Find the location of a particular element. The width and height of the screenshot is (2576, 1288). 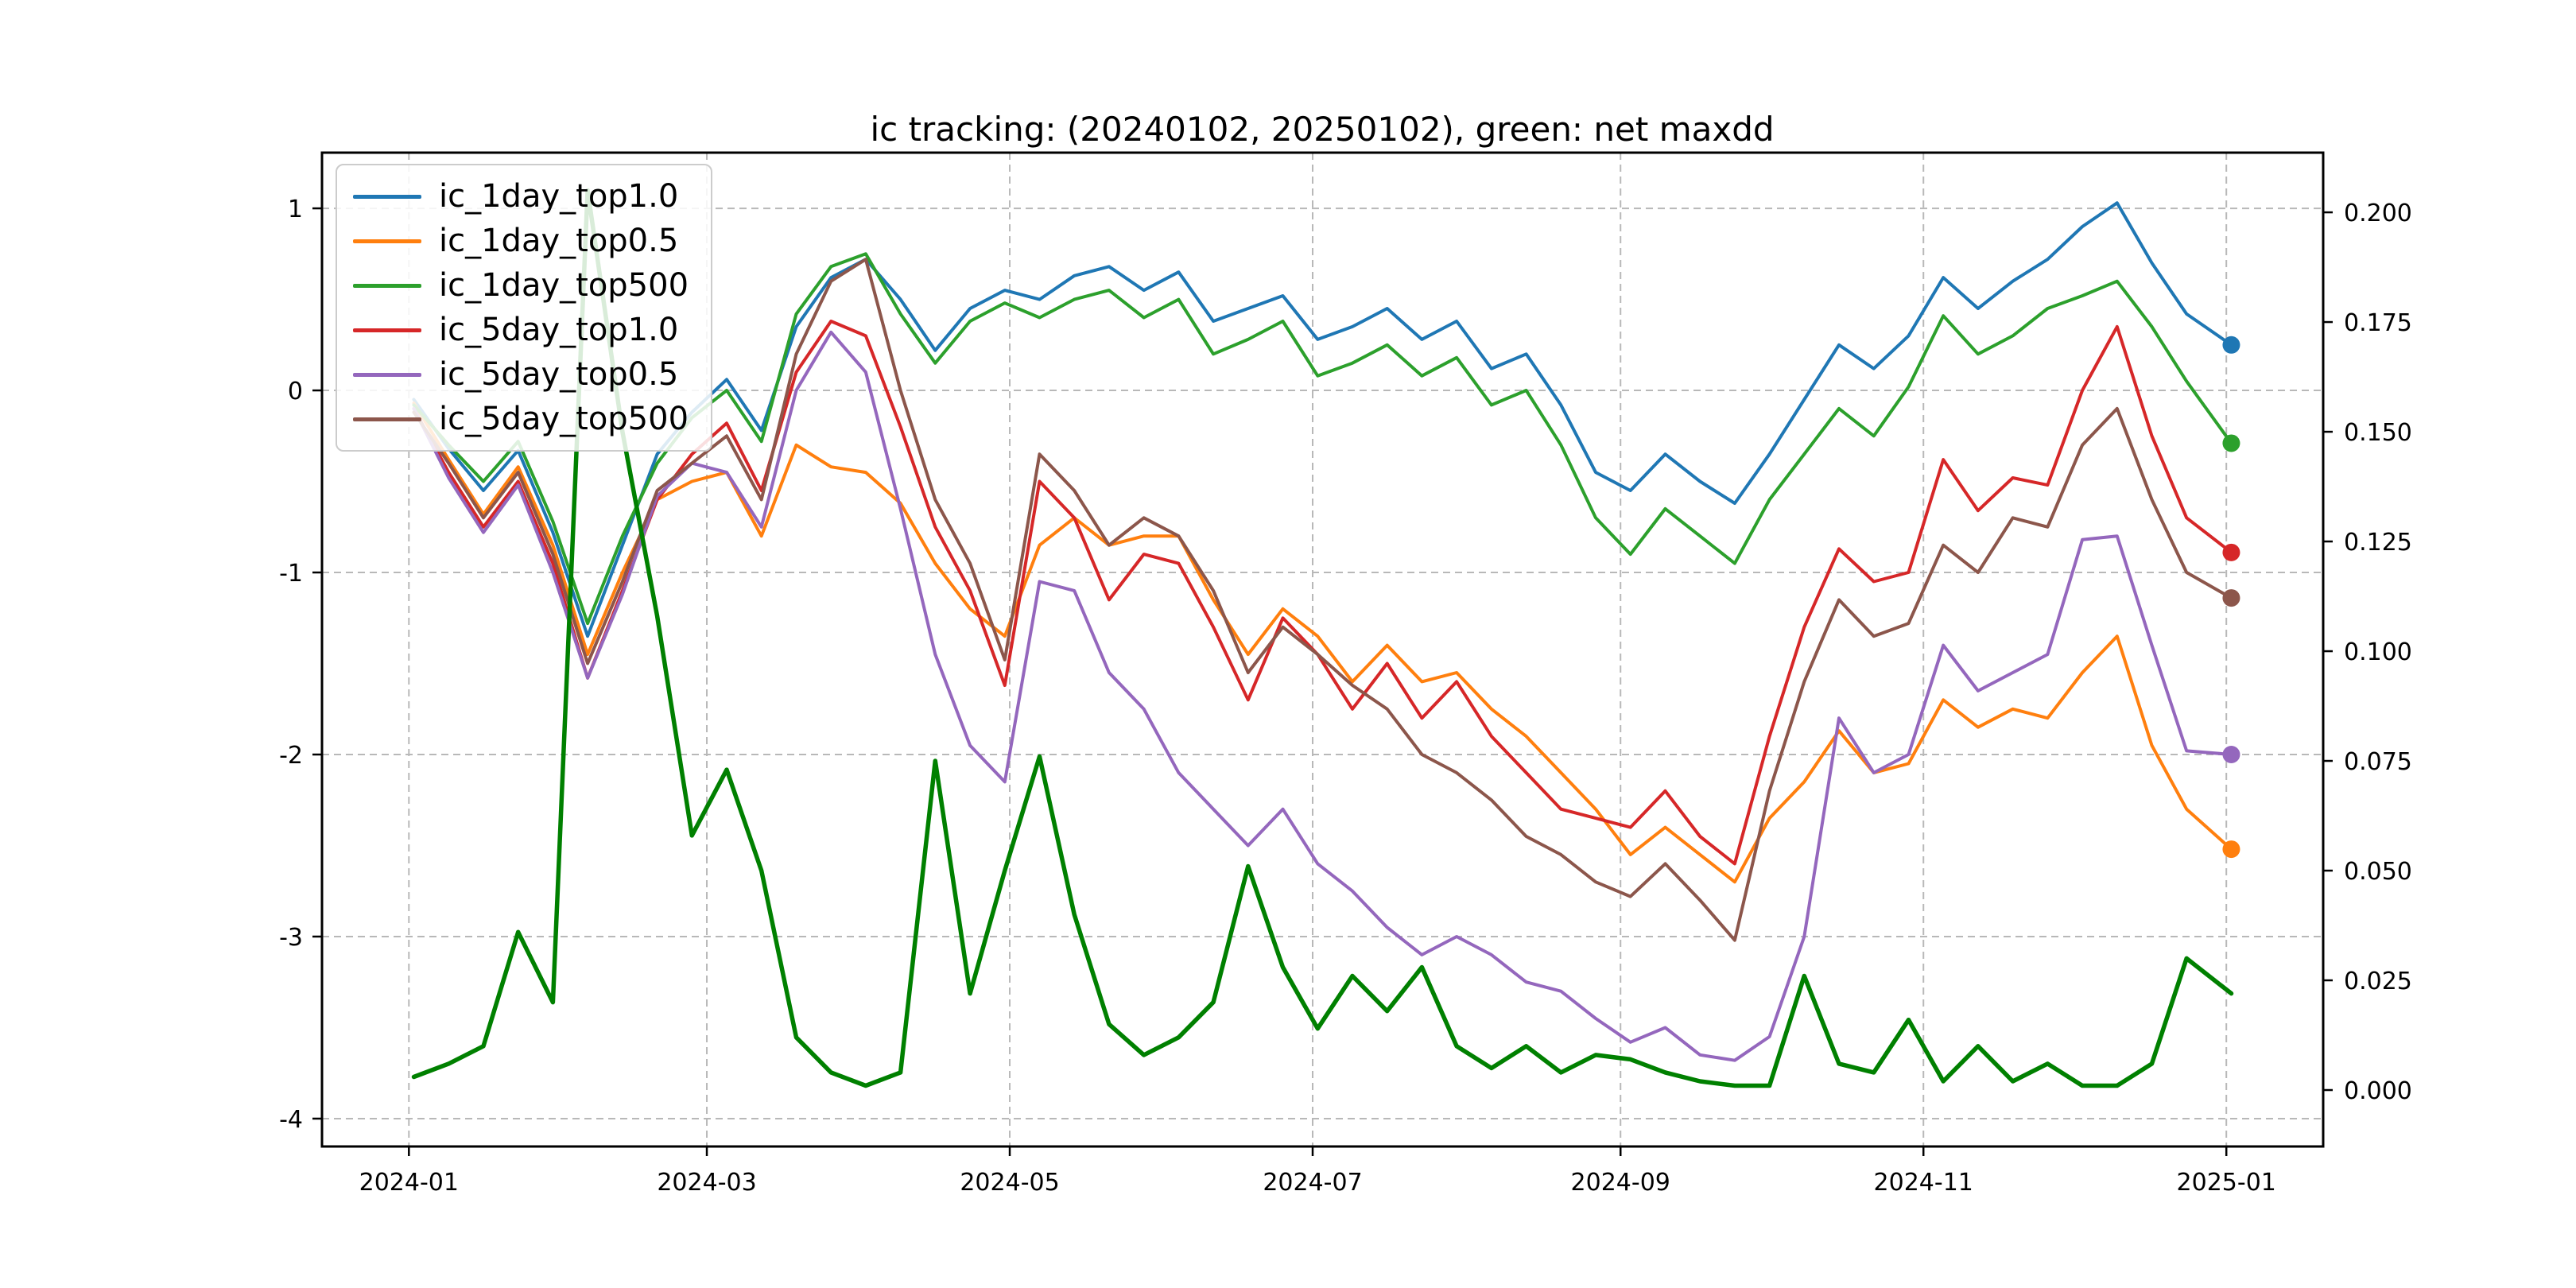

legend-label: ic_1day_top0.5 is located at coordinates (559, 241).